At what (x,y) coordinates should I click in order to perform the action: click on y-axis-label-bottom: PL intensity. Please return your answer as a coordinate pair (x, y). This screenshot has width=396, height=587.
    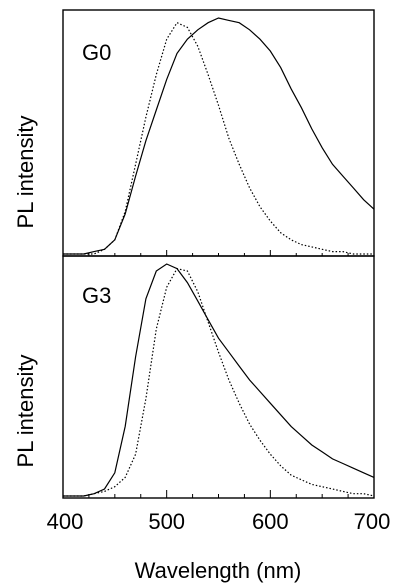
    Looking at the image, I should click on (25, 411).